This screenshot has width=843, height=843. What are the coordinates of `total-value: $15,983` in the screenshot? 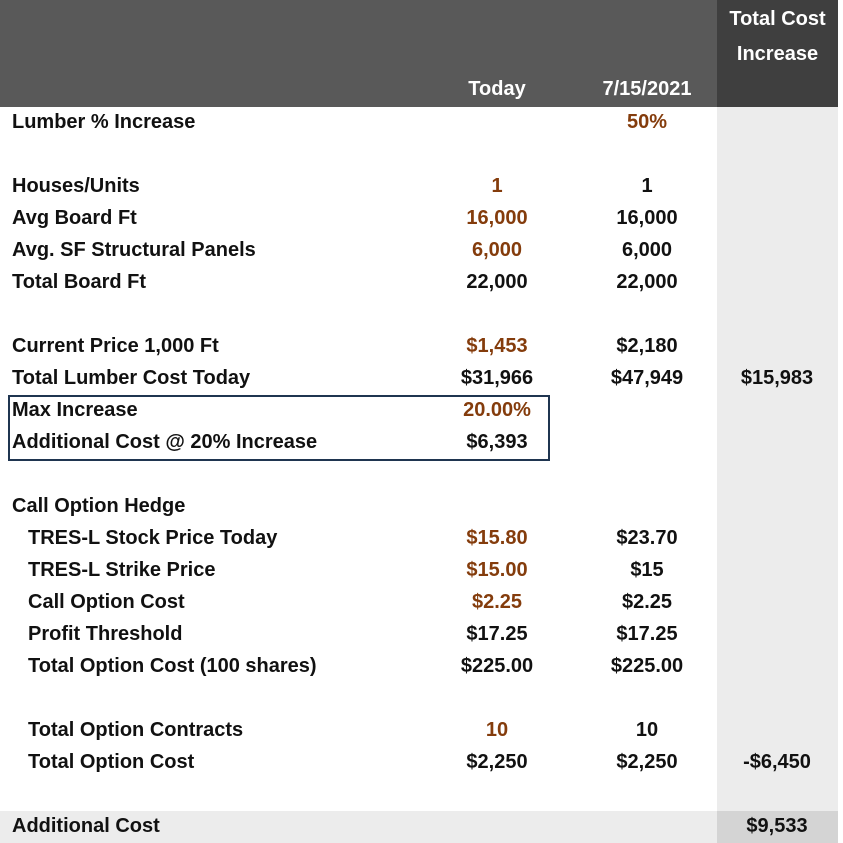 It's located at (777, 378).